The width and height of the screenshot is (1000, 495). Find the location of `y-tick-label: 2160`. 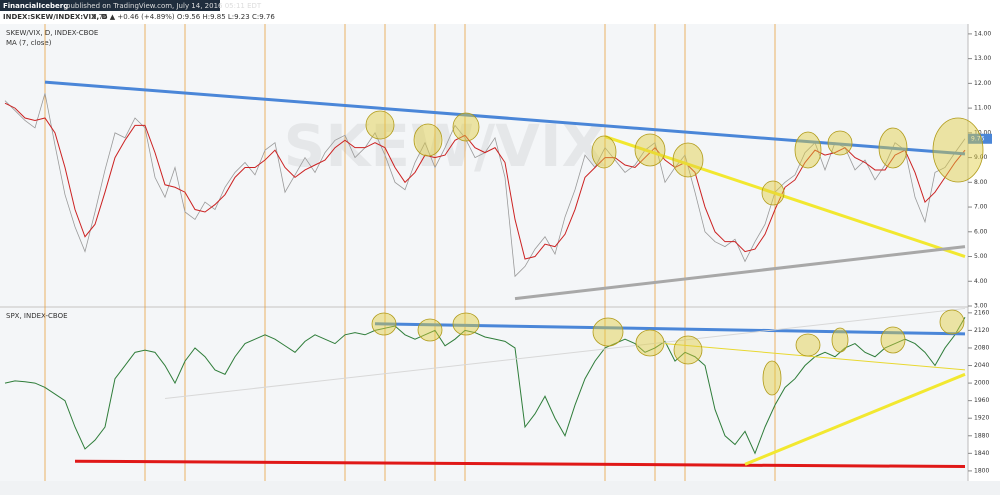

y-tick-label: 2160 is located at coordinates (981, 312).